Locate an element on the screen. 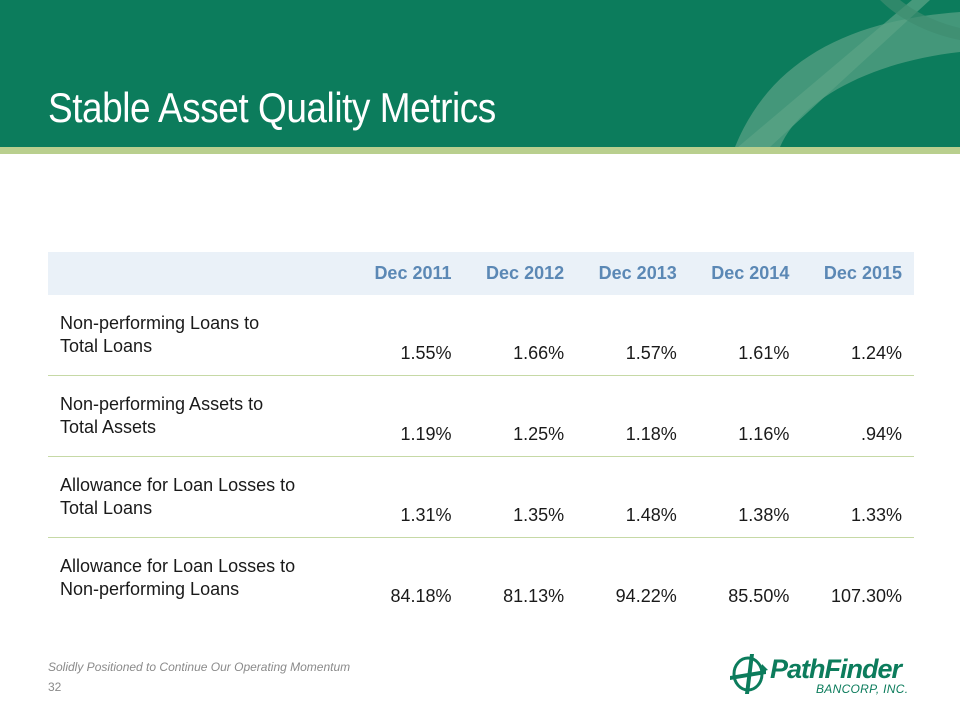 The image size is (960, 720). header-divider is located at coordinates (480, 150).